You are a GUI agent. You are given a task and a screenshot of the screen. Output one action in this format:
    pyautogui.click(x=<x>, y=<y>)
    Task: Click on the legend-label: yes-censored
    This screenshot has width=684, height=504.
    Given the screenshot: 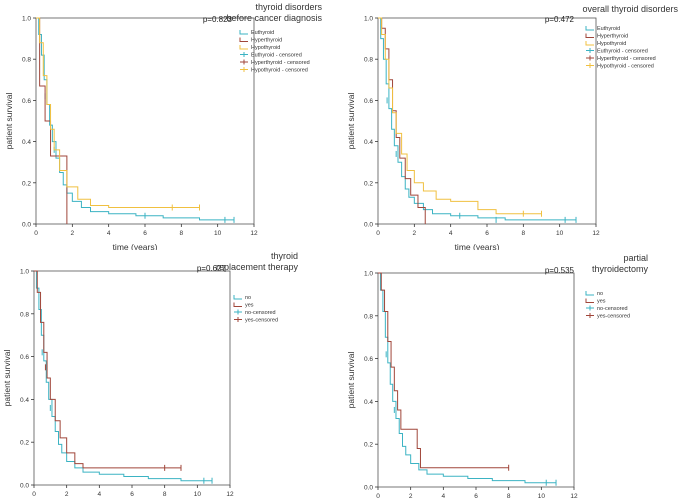 What is the action you would take?
    pyautogui.click(x=261, y=321)
    